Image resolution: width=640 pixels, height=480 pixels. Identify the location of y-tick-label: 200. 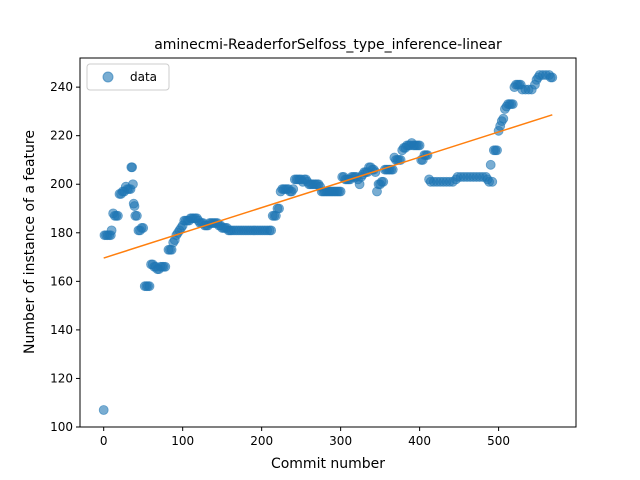
(61, 184).